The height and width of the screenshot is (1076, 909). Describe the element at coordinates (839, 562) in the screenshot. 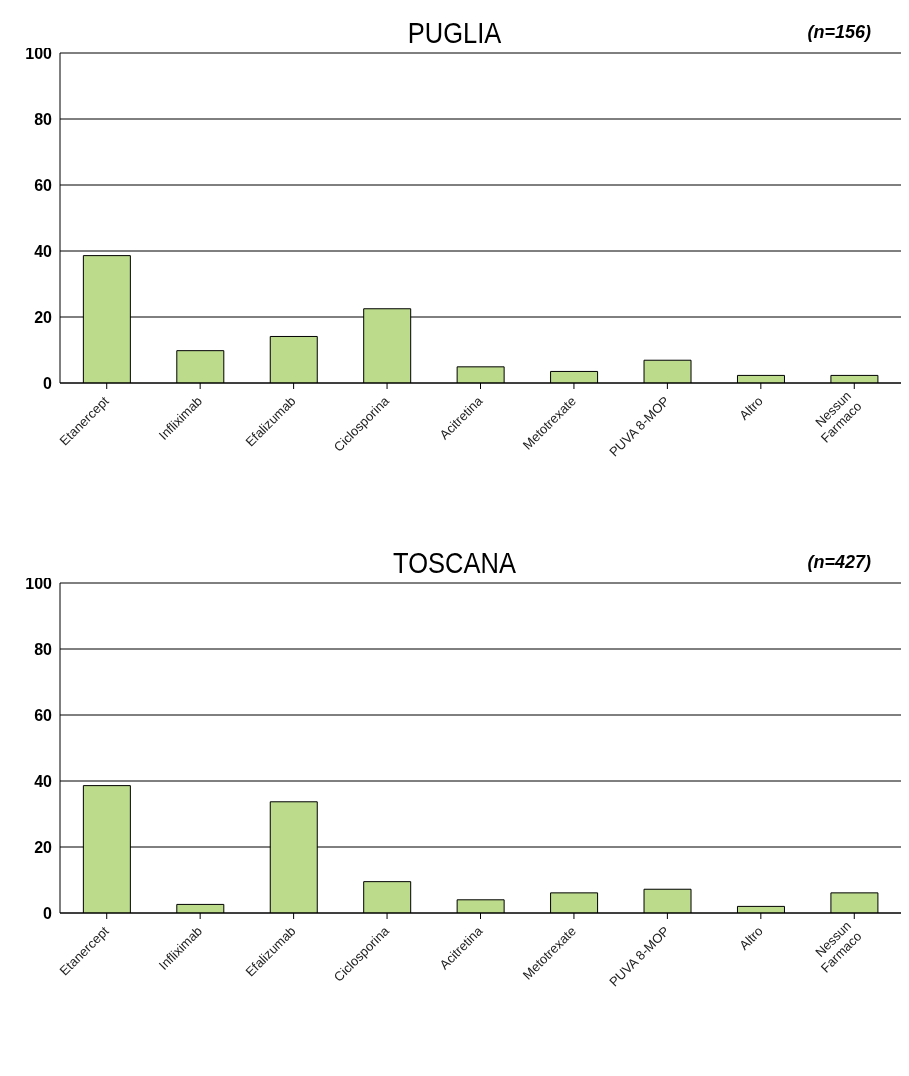

I see `text: (n=427)` at that location.